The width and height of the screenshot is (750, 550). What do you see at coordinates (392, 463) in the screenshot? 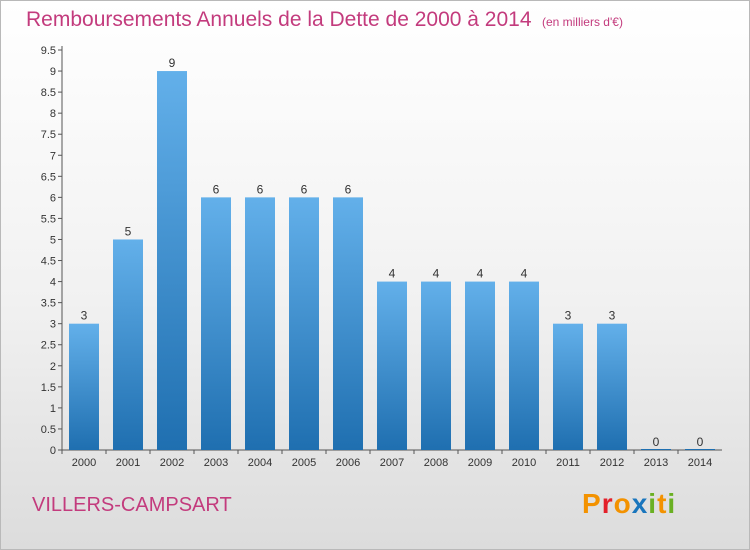
I see `x-tick-label: 2007` at bounding box center [392, 463].